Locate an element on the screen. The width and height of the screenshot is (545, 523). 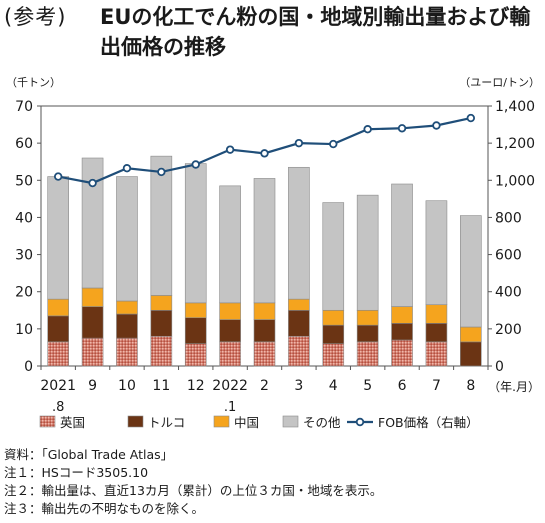
y2-tick-label: 1,200 is located at coordinates (515, 144).